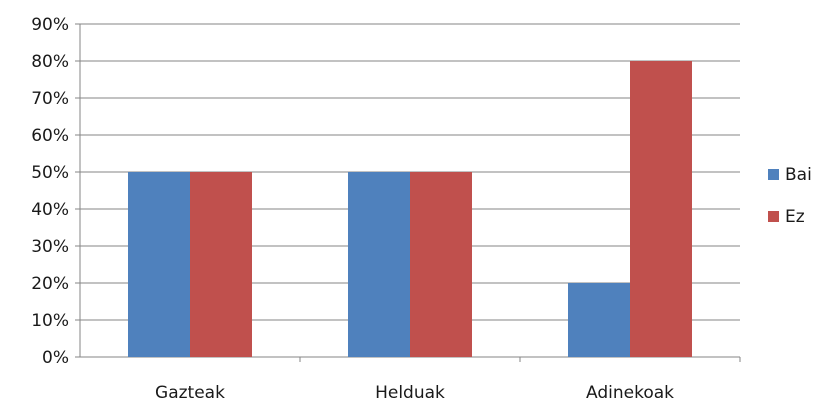 This screenshot has width=822, height=405. I want to click on bar-bai-helduak, so click(379, 264).